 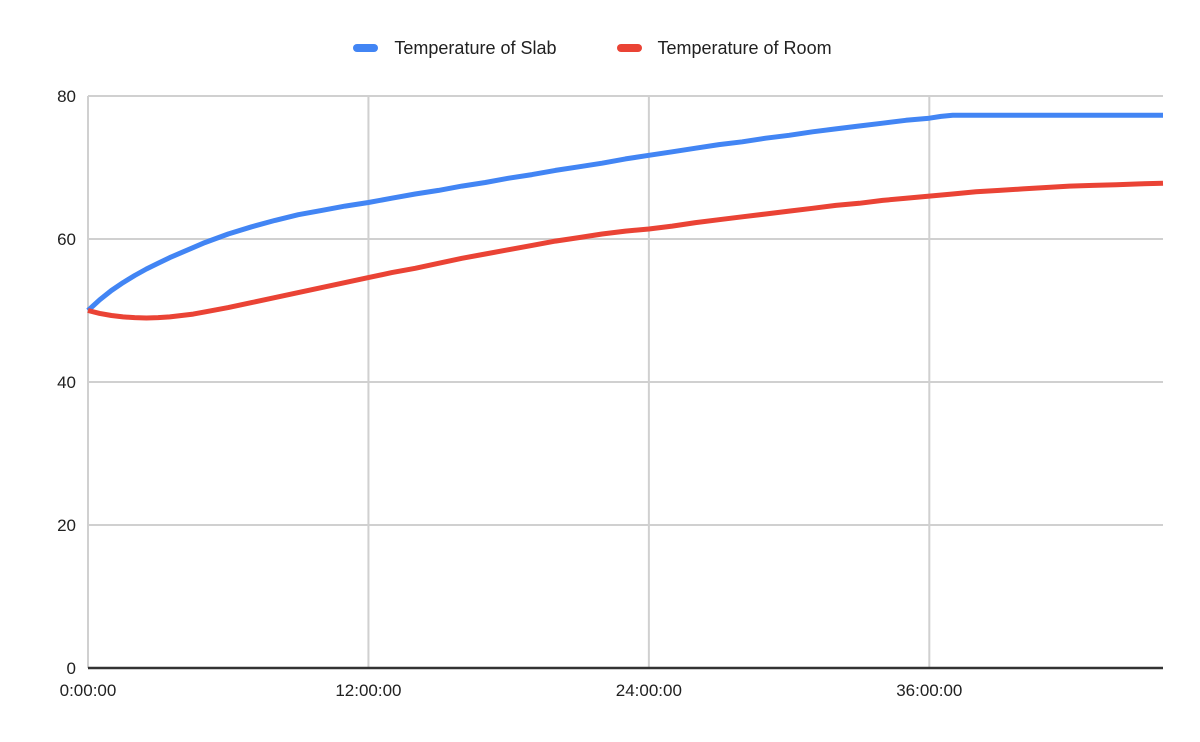 I want to click on y-tick-label-80: 80, so click(x=66, y=96).